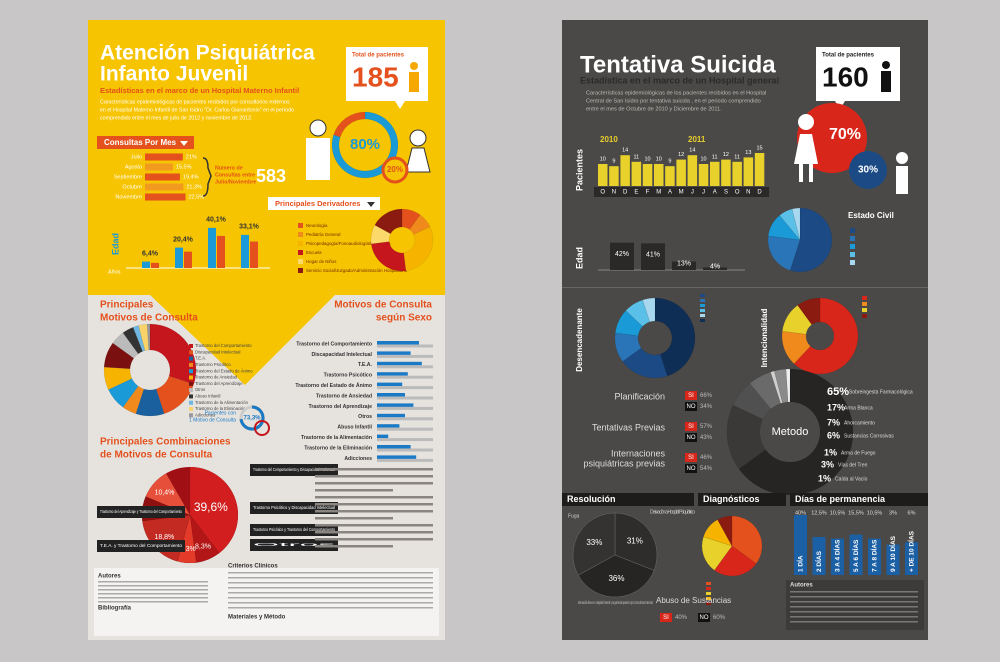 This screenshot has width=1000, height=662. Describe the element at coordinates (324, 203) in the screenshot. I see `pill` at that location.